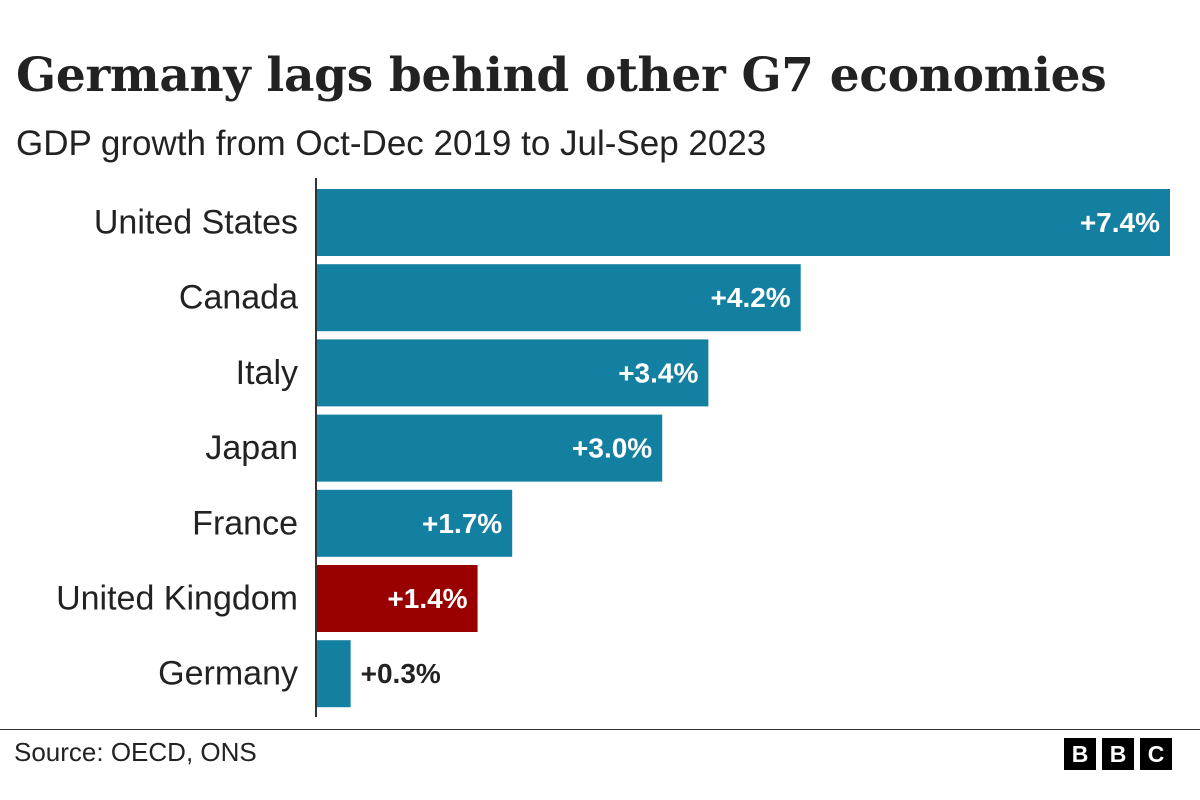  Describe the element at coordinates (414, 523) in the screenshot. I see `bar-france` at that location.